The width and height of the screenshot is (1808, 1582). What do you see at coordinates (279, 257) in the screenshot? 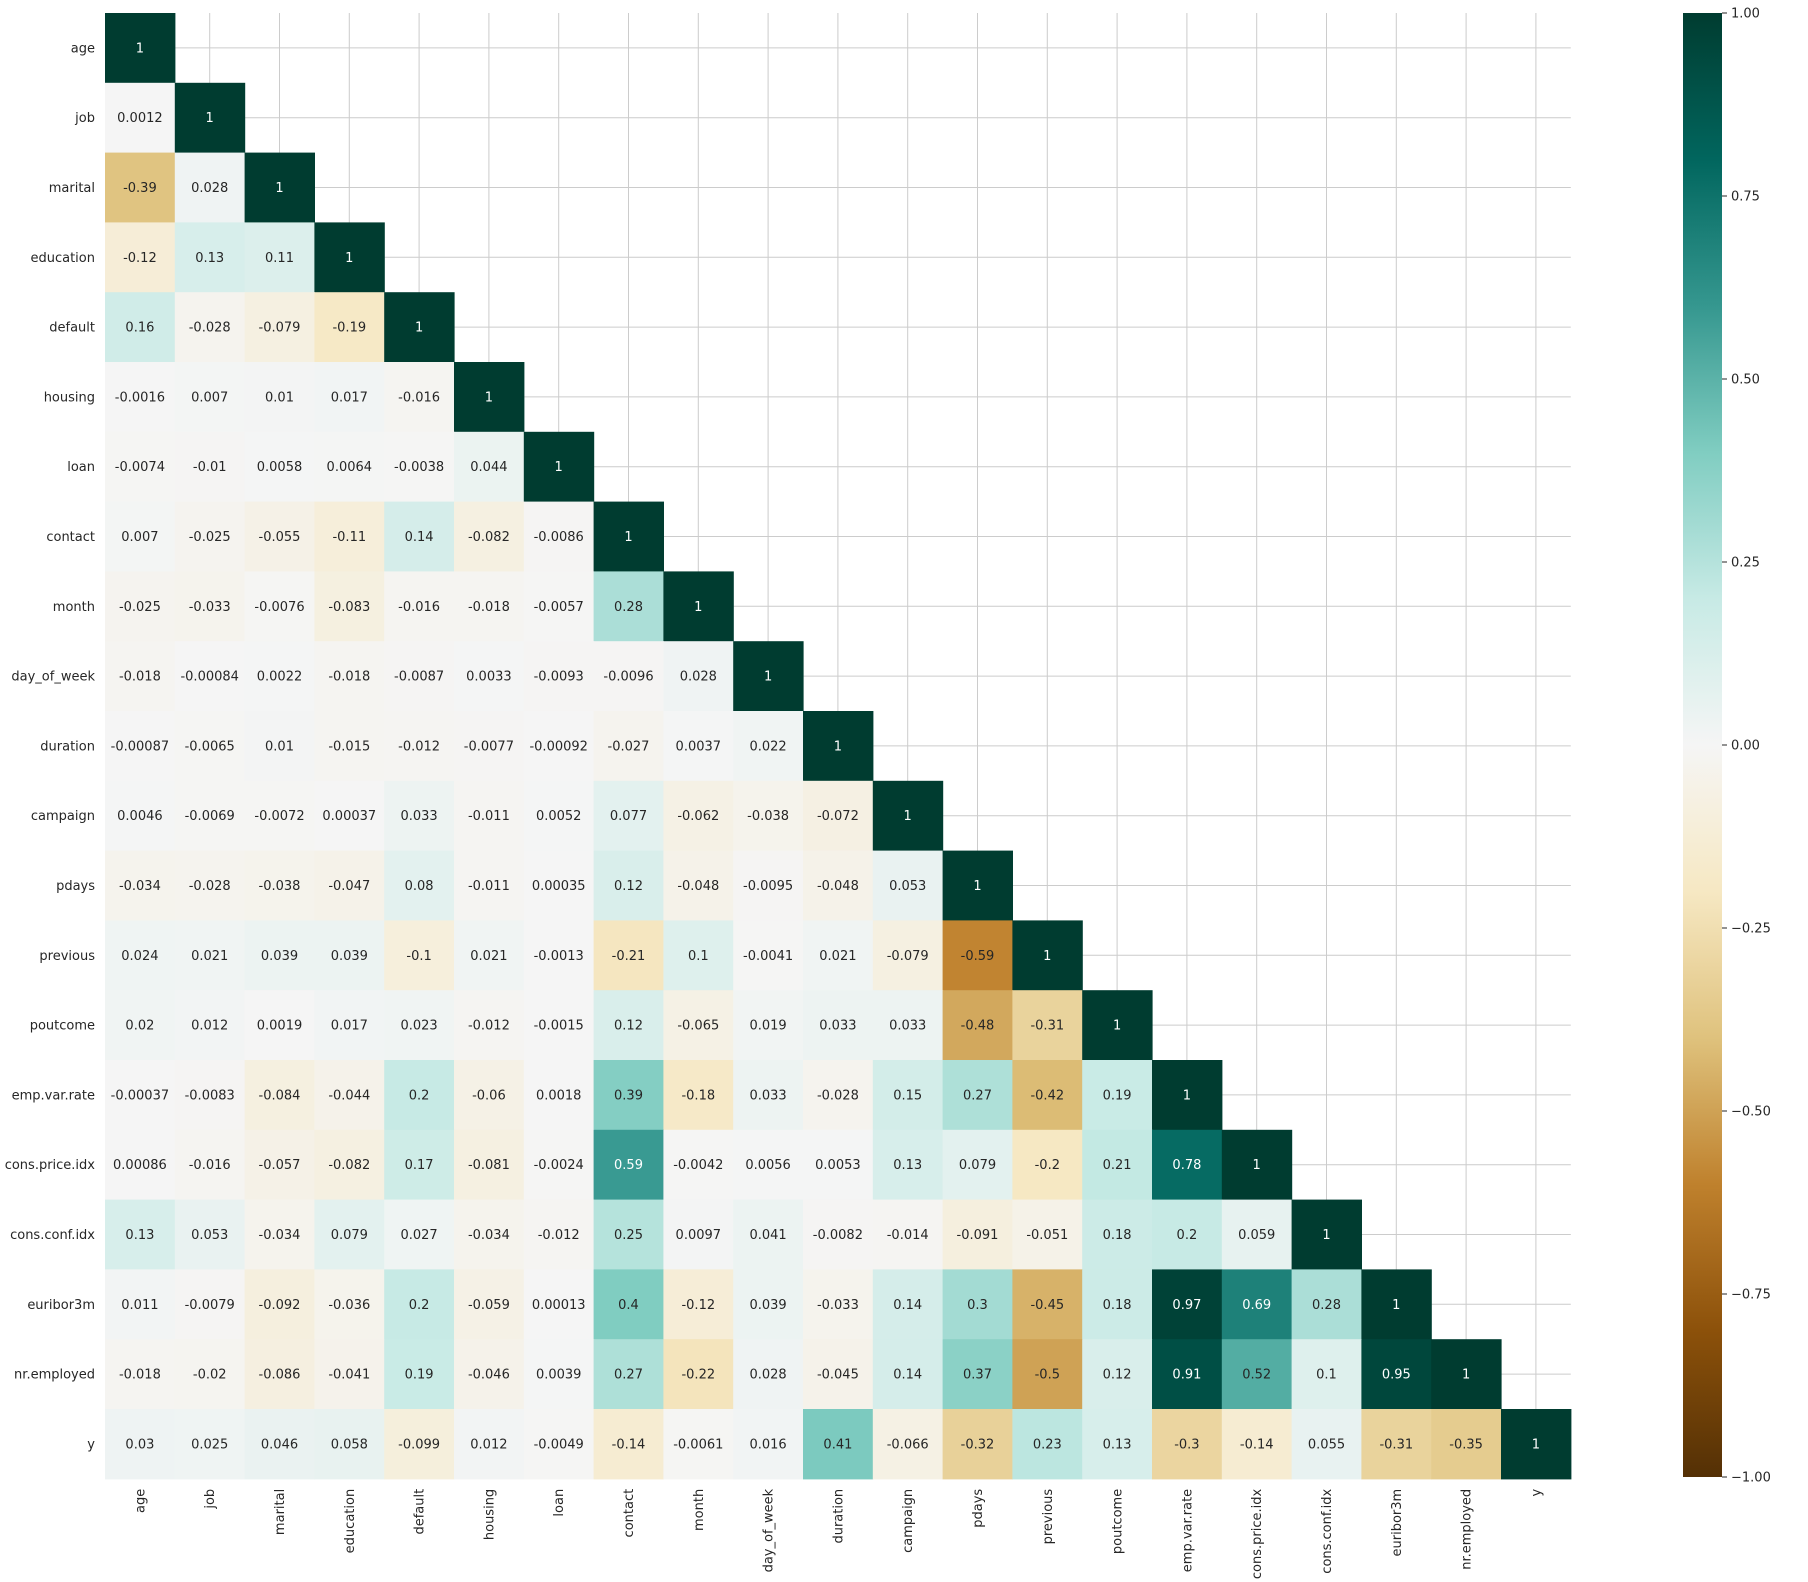
I see `cell-education-marital` at bounding box center [279, 257].